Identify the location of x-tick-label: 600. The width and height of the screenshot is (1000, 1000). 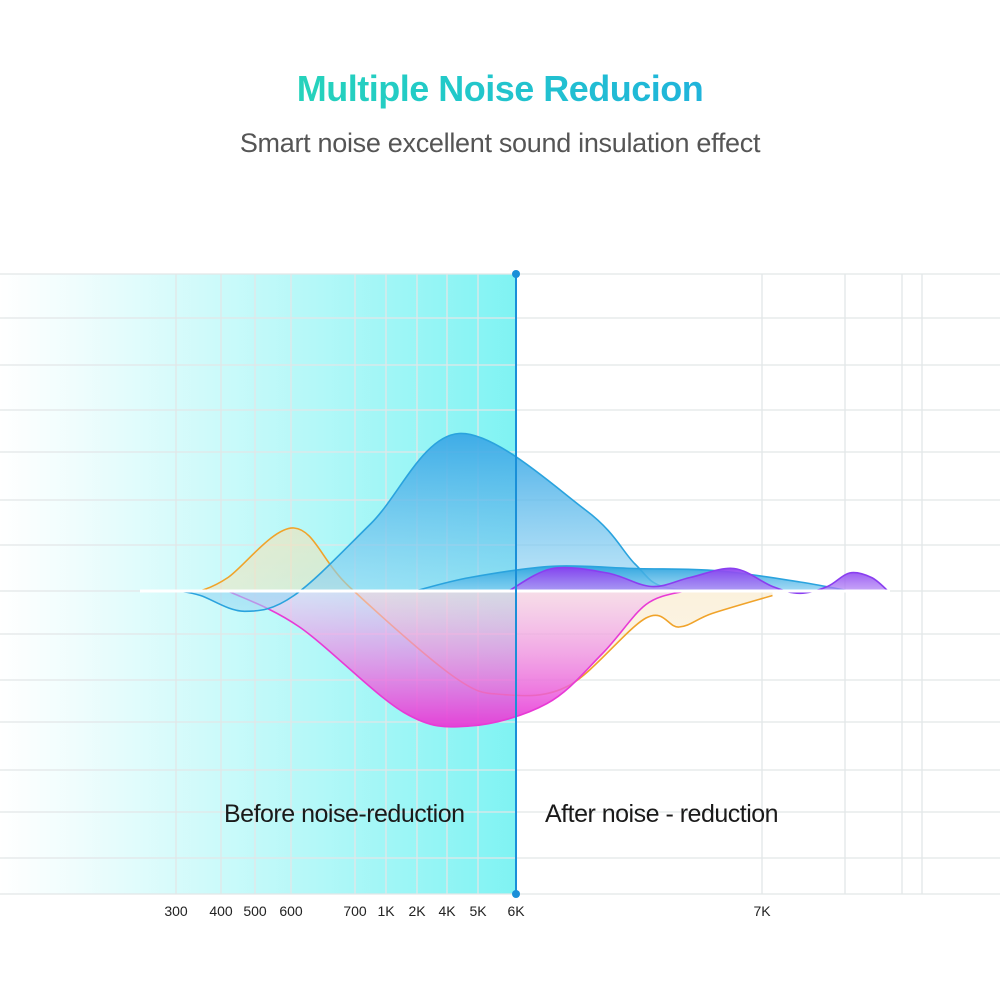
(291, 911).